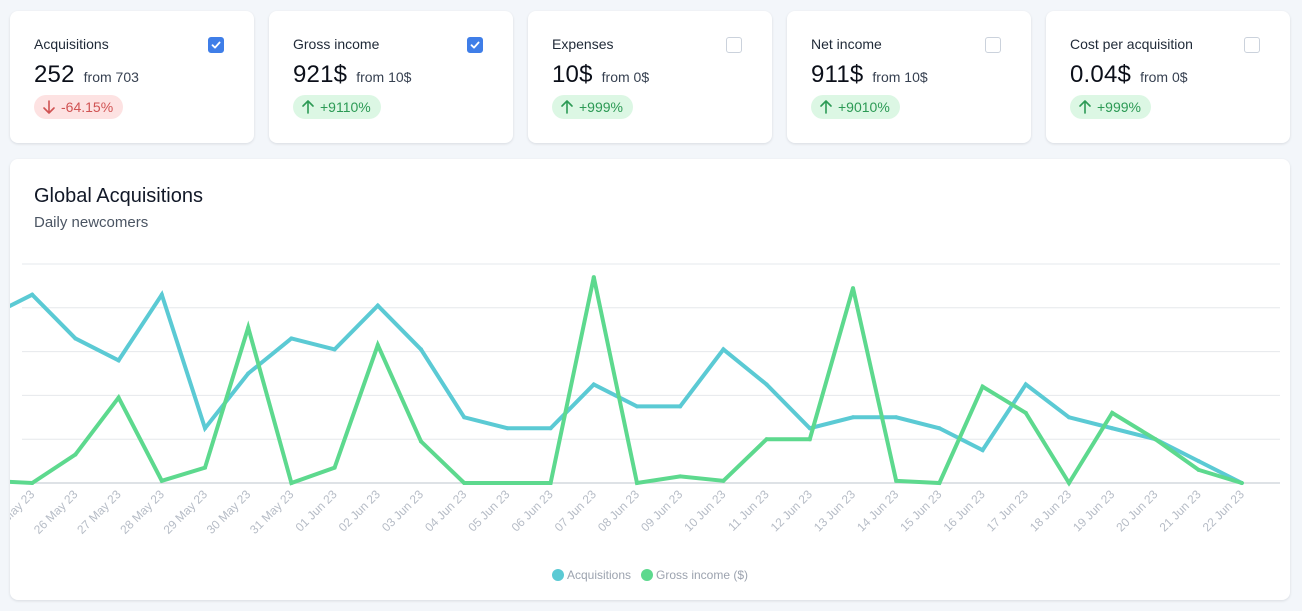 The image size is (1302, 611). What do you see at coordinates (272, 512) in the screenshot?
I see `x-tick-label: 31 May 23` at bounding box center [272, 512].